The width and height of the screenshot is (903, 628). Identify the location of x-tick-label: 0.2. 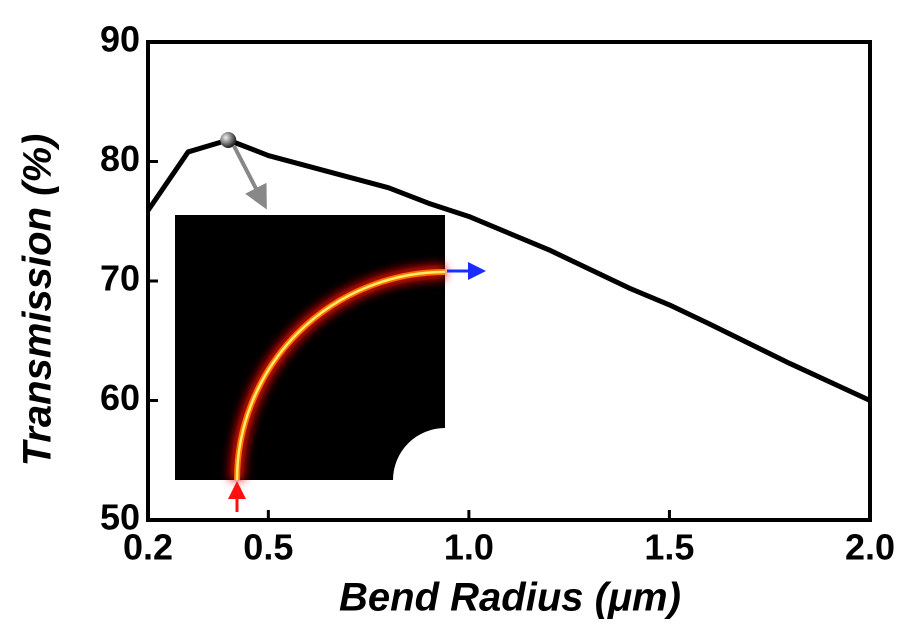
(148, 547).